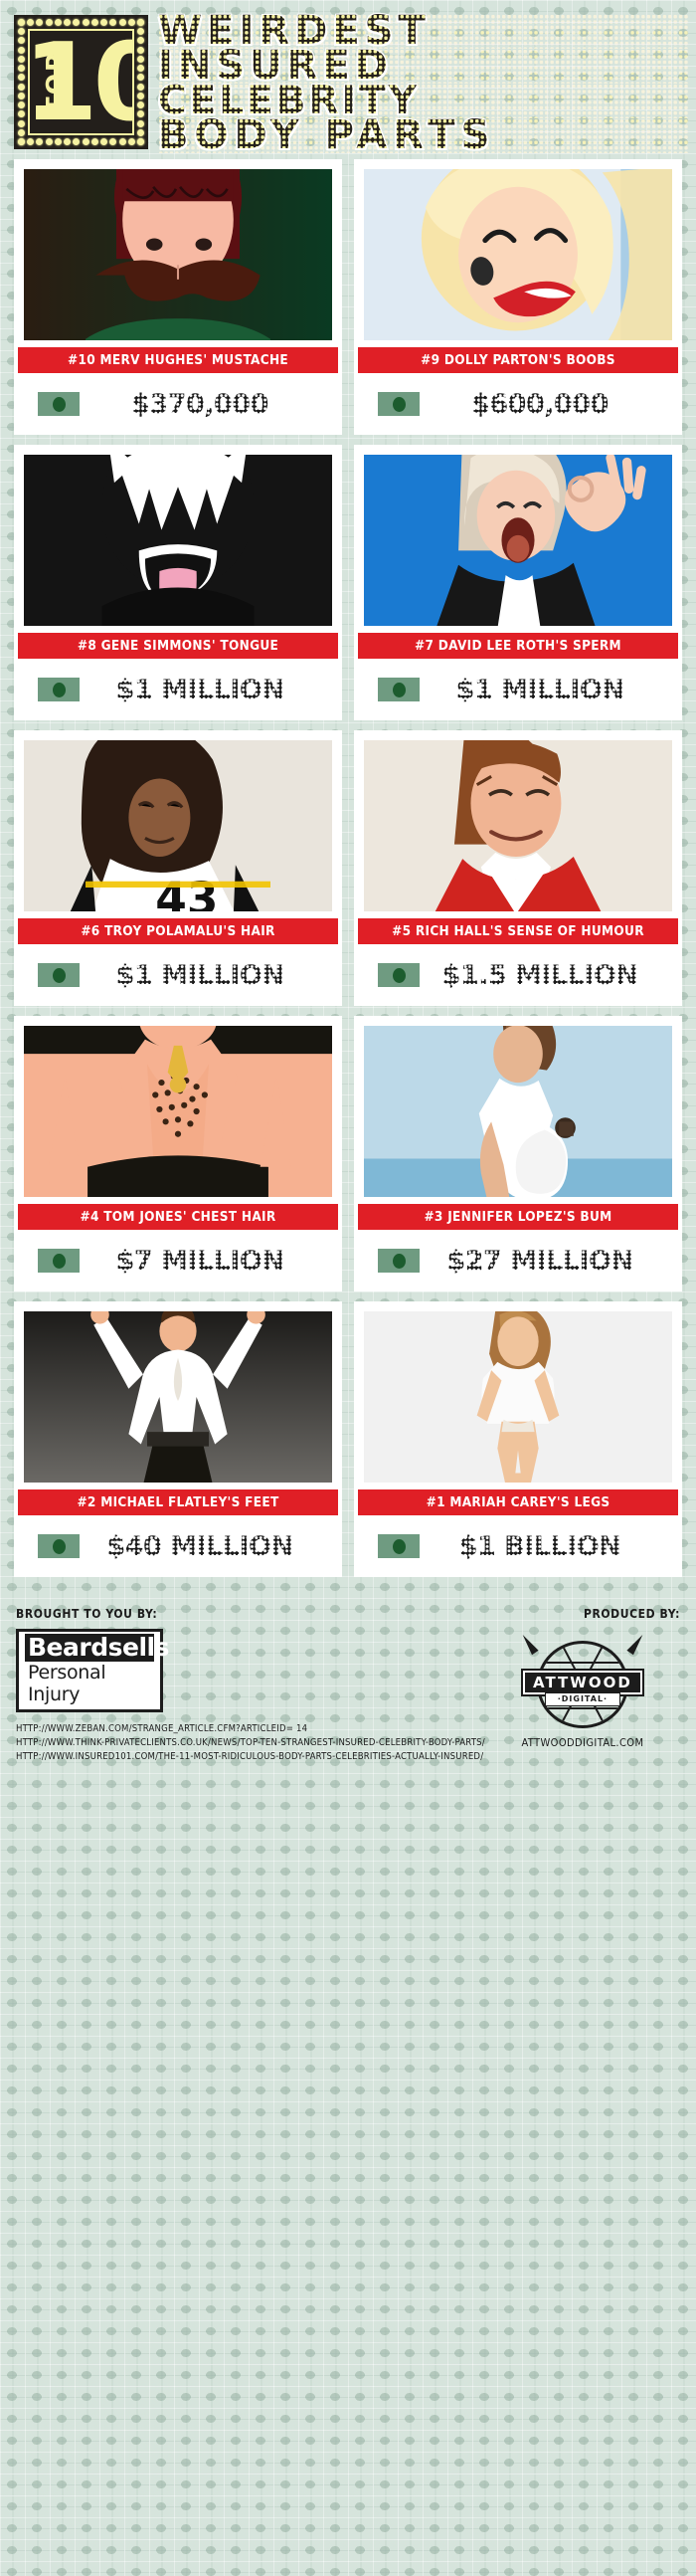 This screenshot has height=2576, width=696. What do you see at coordinates (423, 101) in the screenshot?
I see `title-line-3: CELEBRITY` at bounding box center [423, 101].